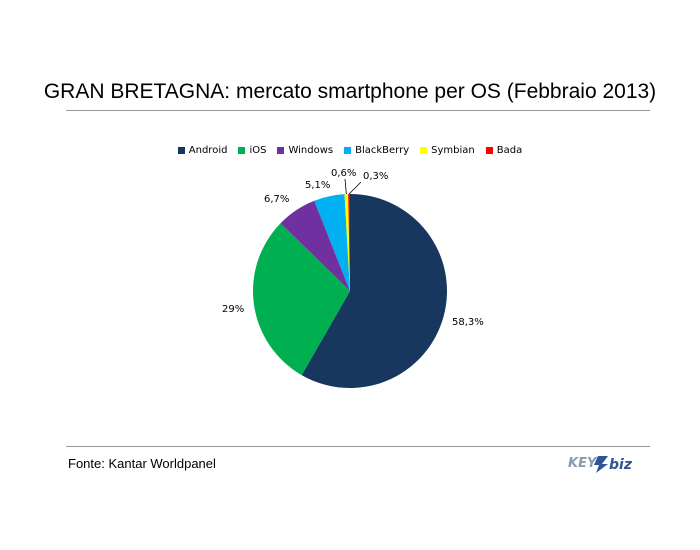  I want to click on legend-label: Windows, so click(311, 150).